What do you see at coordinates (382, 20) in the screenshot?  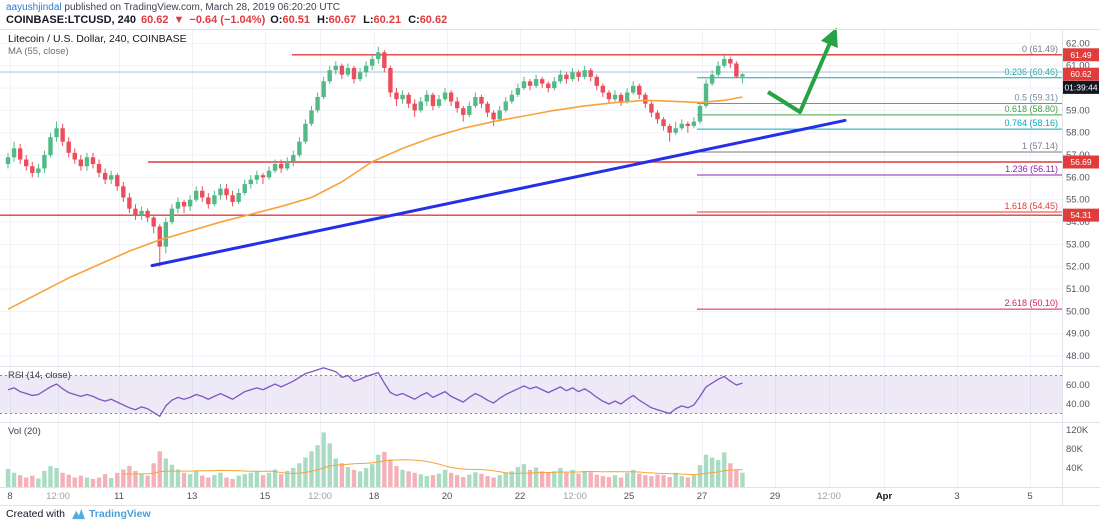 I see `ohlc-low: L:60.21` at bounding box center [382, 20].